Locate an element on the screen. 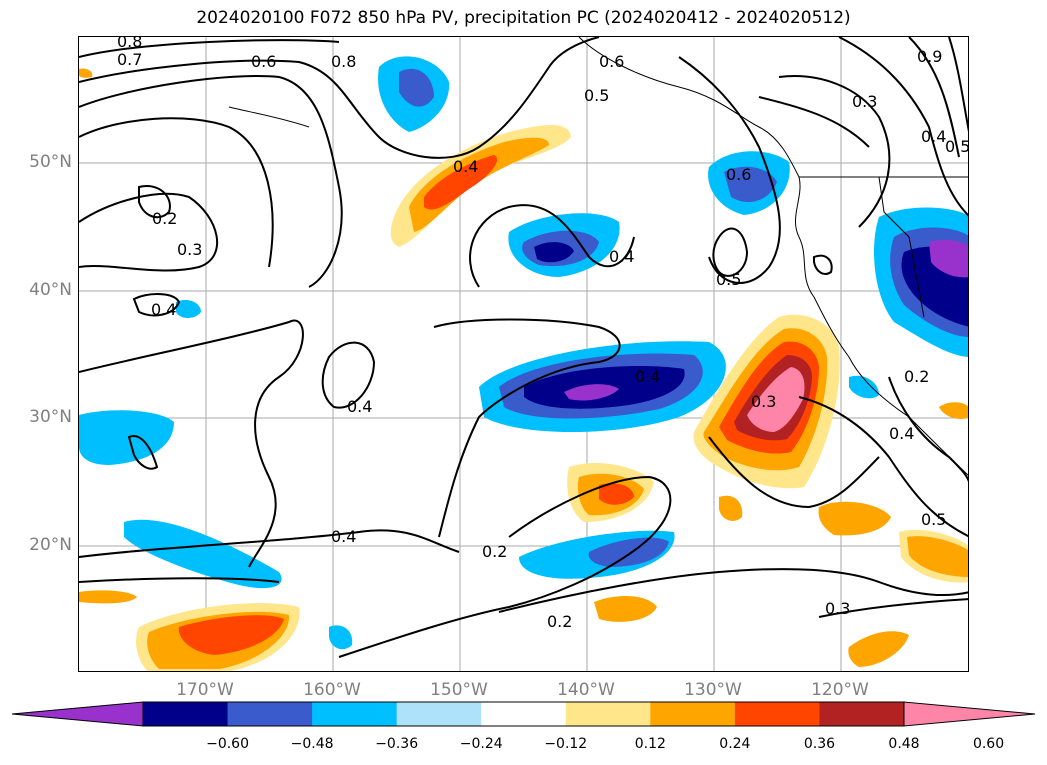 The width and height of the screenshot is (1047, 765). lat-label-30n: 30°N is located at coordinates (50, 417).